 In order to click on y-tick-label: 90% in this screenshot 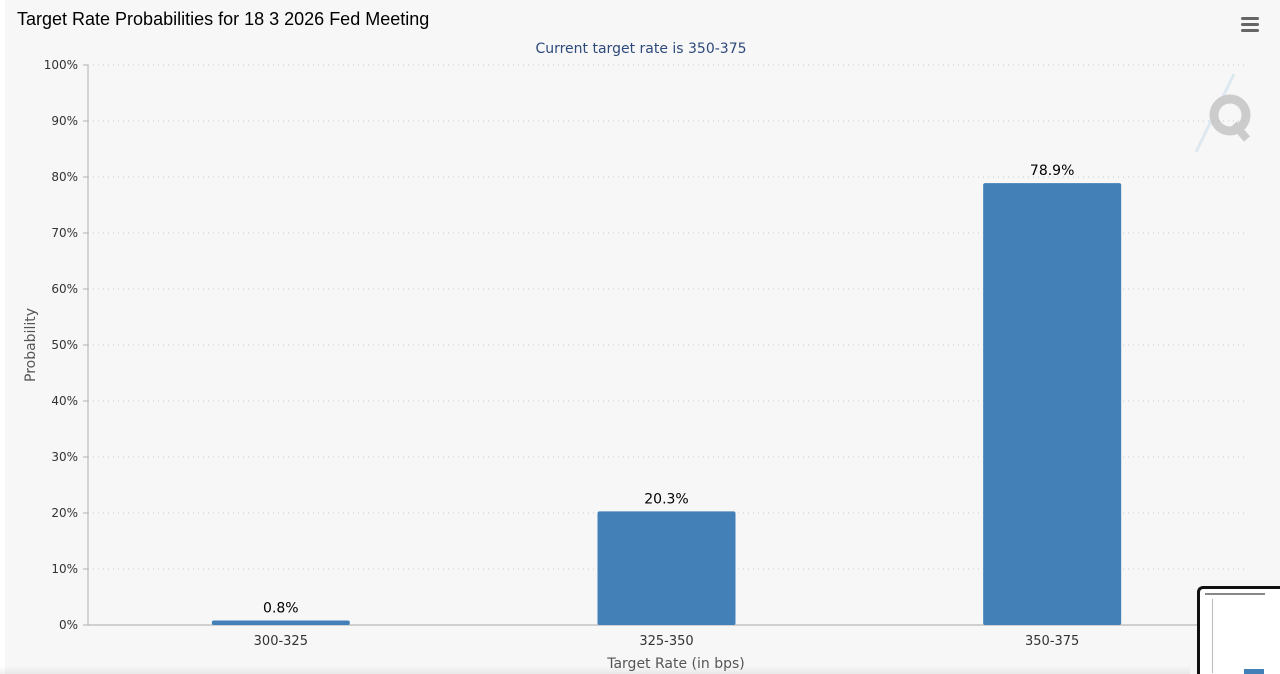, I will do `click(64, 121)`.